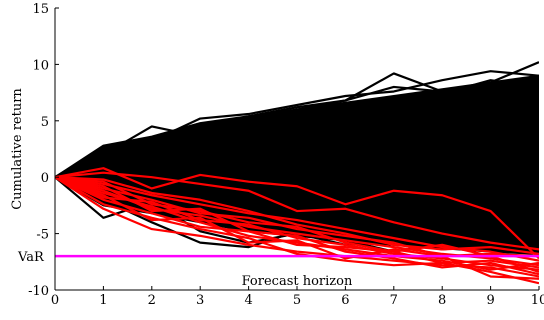  I want to click on x-tick-label-8: 8, so click(442, 300).